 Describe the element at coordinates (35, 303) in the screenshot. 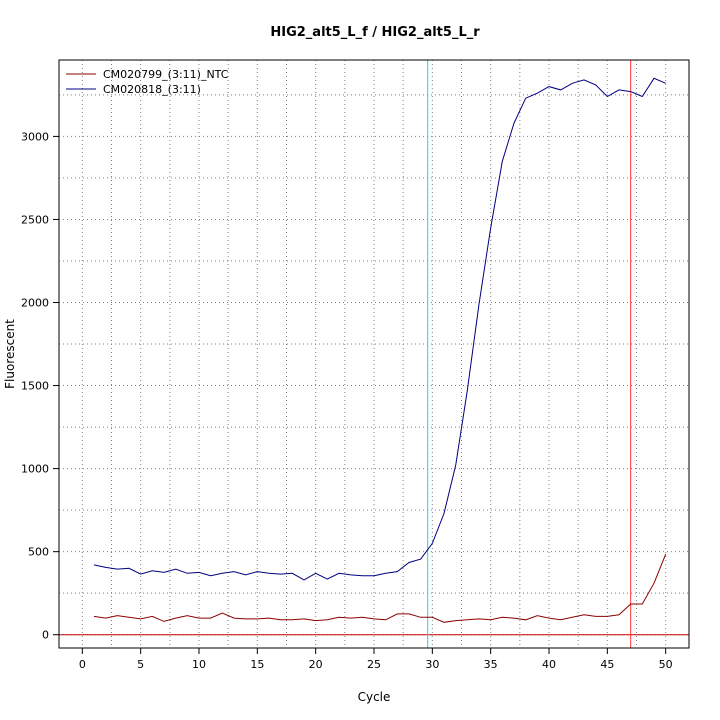

I see `y-tick-label: 2000` at that location.